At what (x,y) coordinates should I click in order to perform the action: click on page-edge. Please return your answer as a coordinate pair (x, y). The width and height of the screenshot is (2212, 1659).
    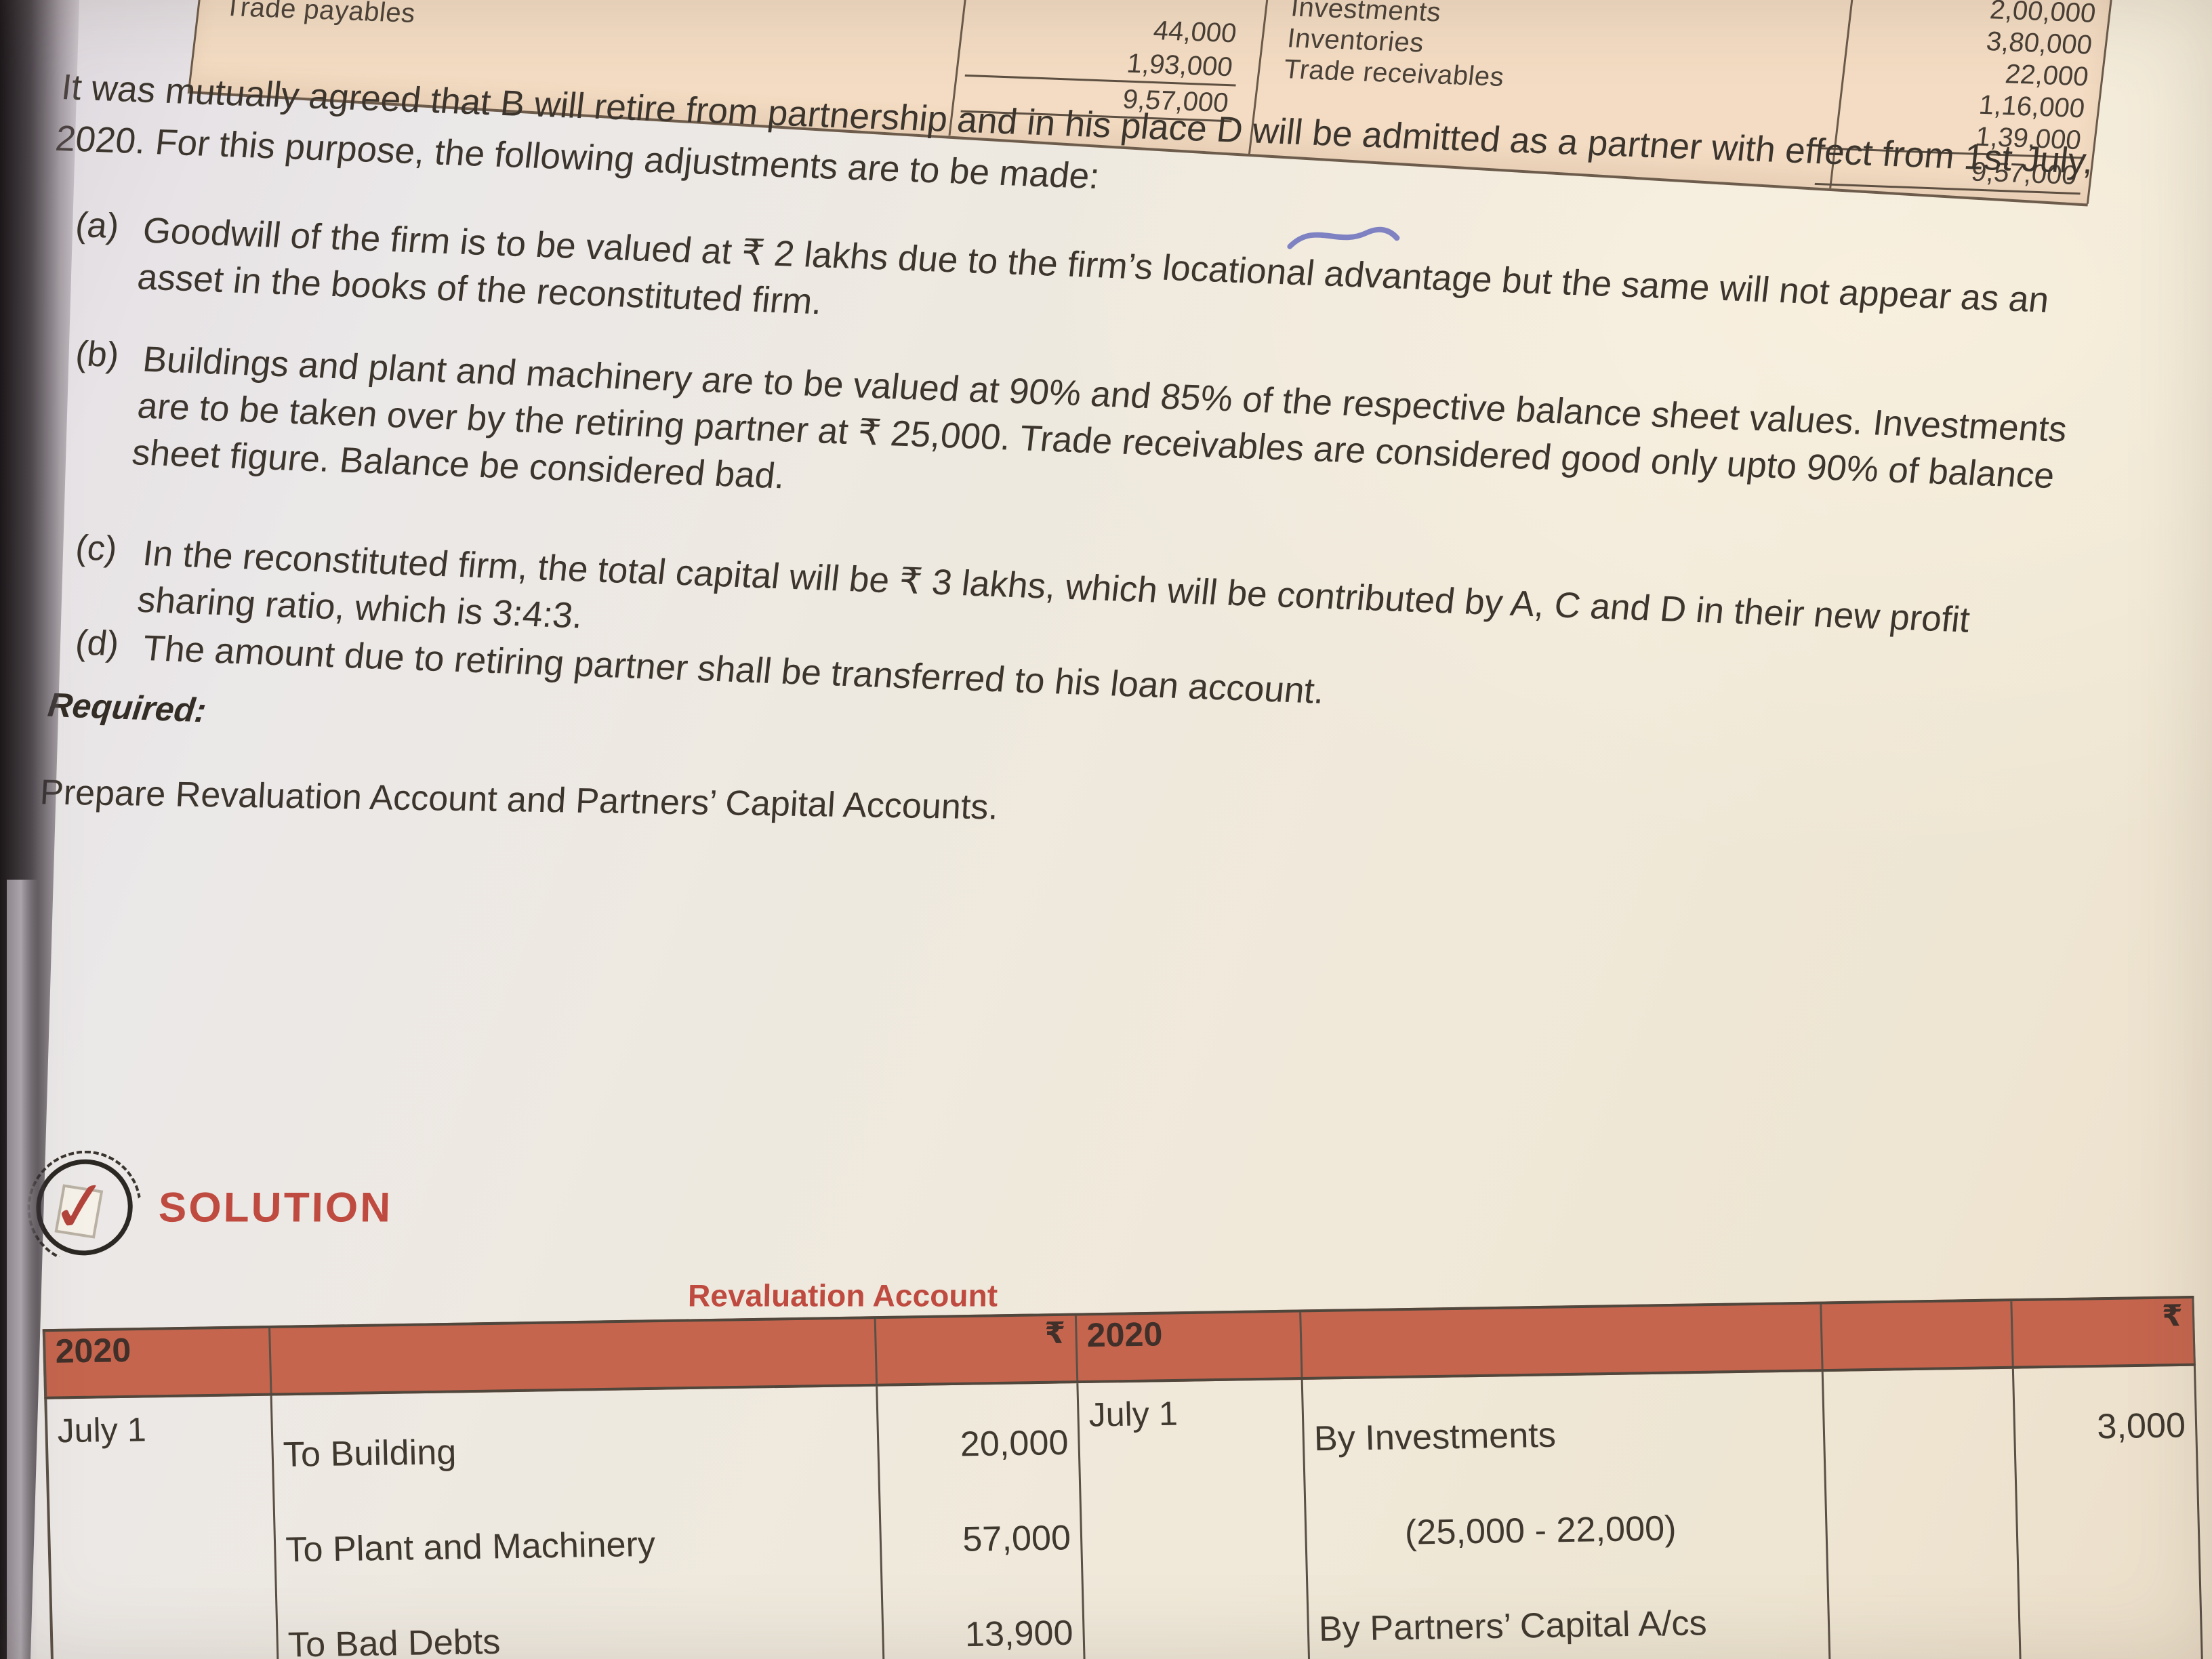
    Looking at the image, I should click on (22, 1269).